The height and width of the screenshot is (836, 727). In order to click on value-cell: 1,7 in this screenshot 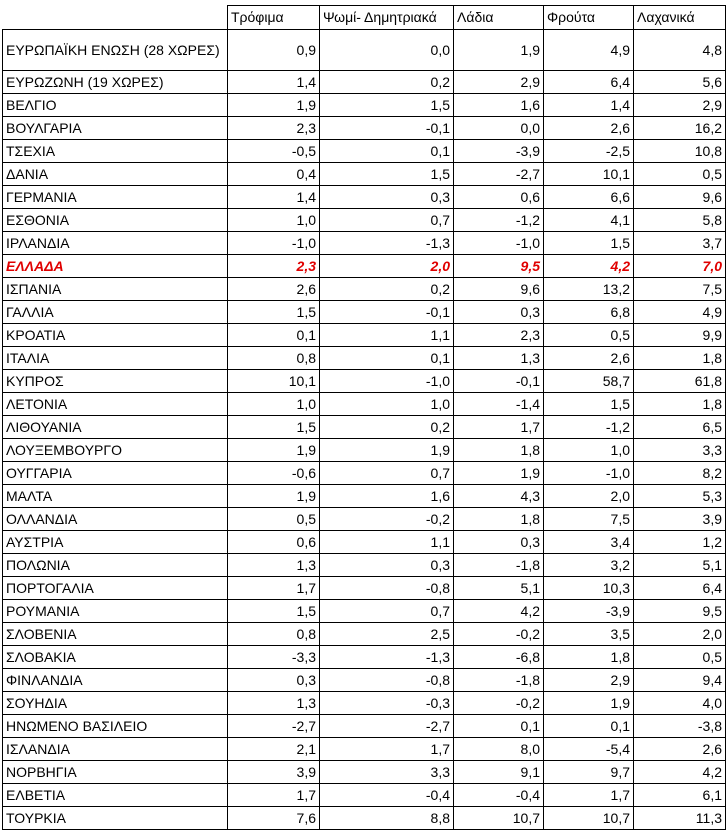, I will do `click(273, 795)`.